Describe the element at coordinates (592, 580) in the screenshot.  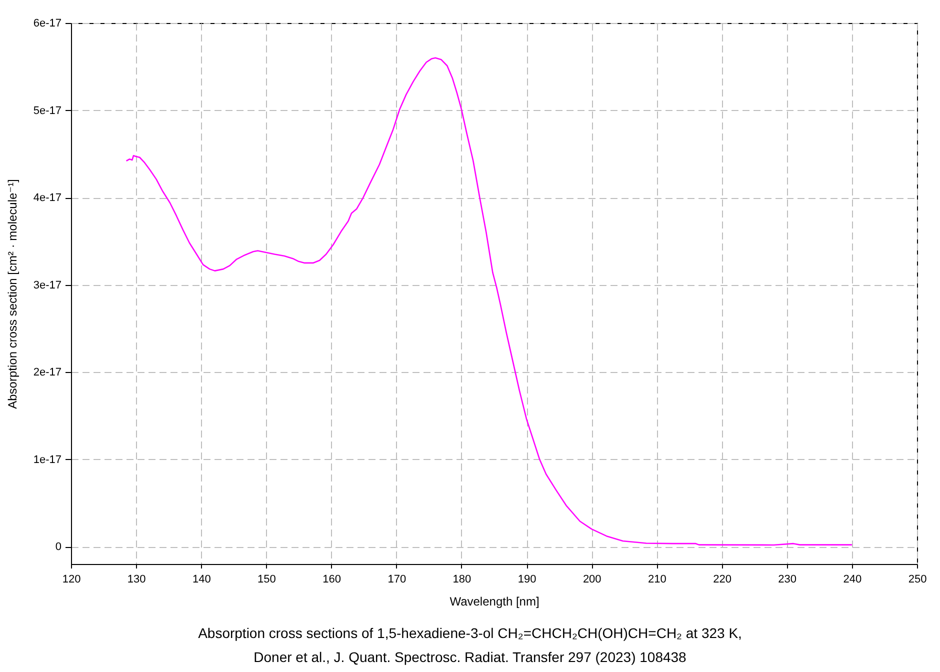
I see `x-tick-label: 200` at that location.